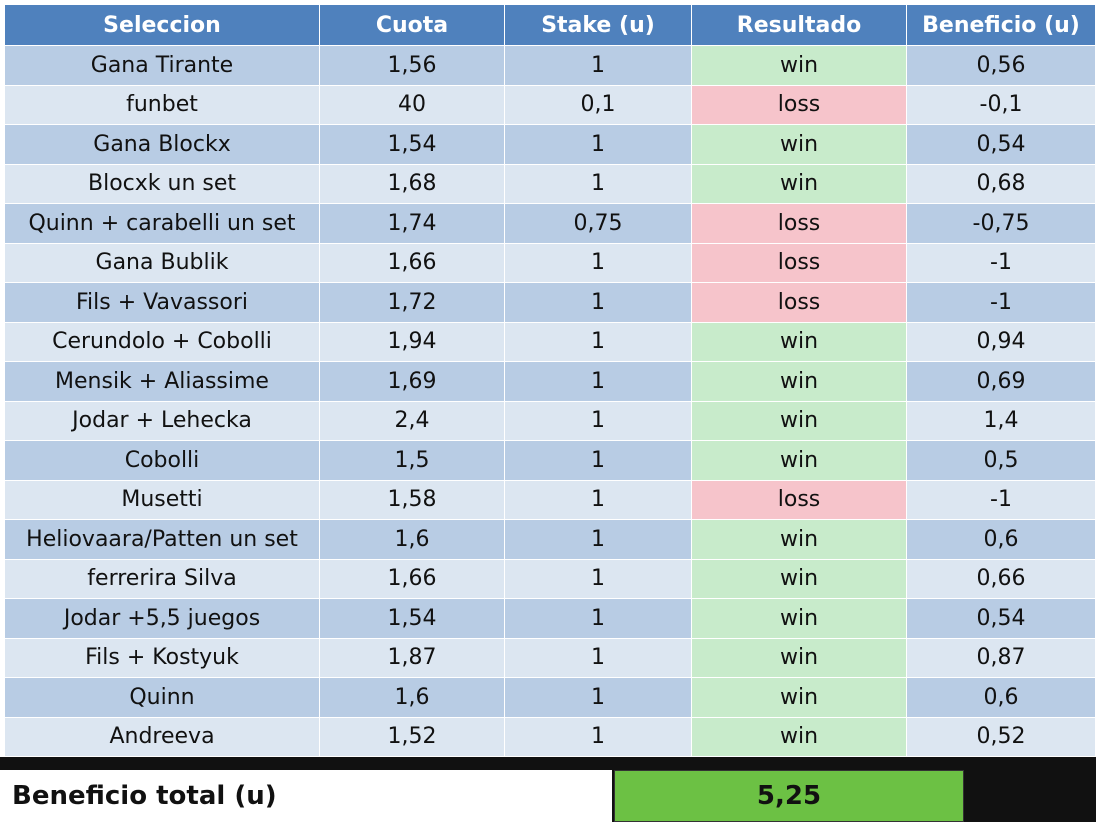 The width and height of the screenshot is (1096, 822). What do you see at coordinates (412, 382) in the screenshot?
I see `table-cell: 1,69` at bounding box center [412, 382].